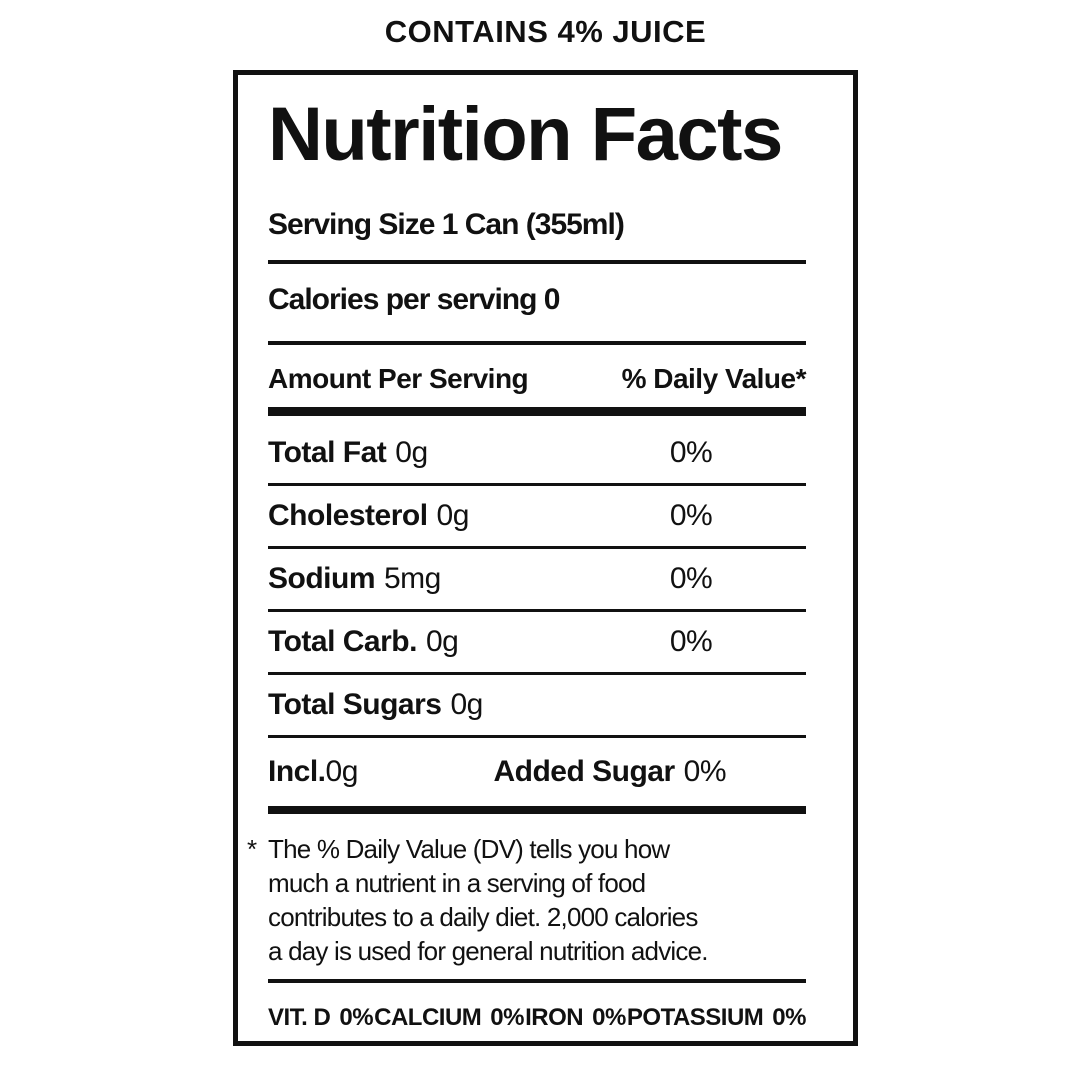  What do you see at coordinates (327, 452) in the screenshot?
I see `nutrient-name: Total Fat` at bounding box center [327, 452].